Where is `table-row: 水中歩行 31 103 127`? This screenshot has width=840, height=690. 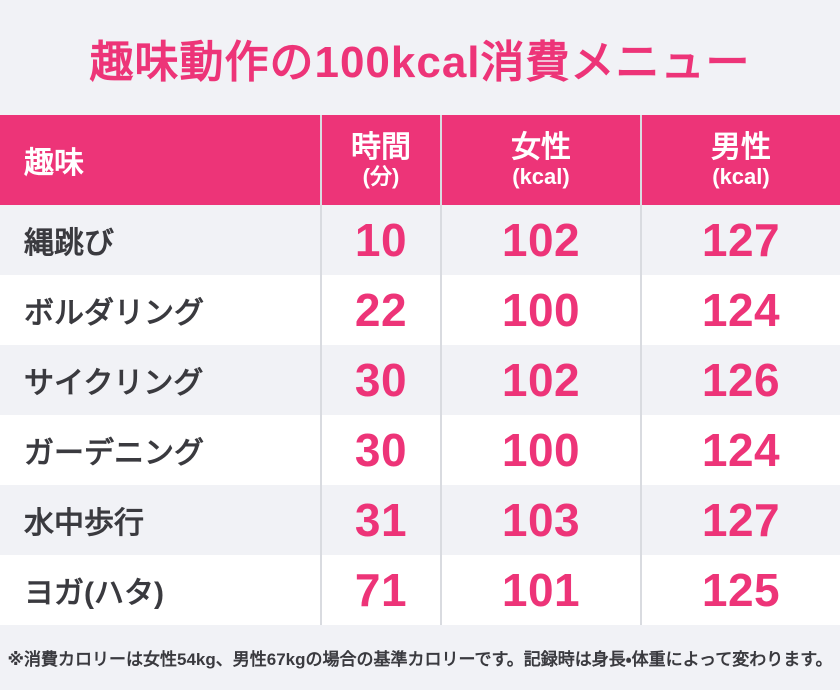 table-row: 水中歩行 31 103 127 is located at coordinates (420, 520).